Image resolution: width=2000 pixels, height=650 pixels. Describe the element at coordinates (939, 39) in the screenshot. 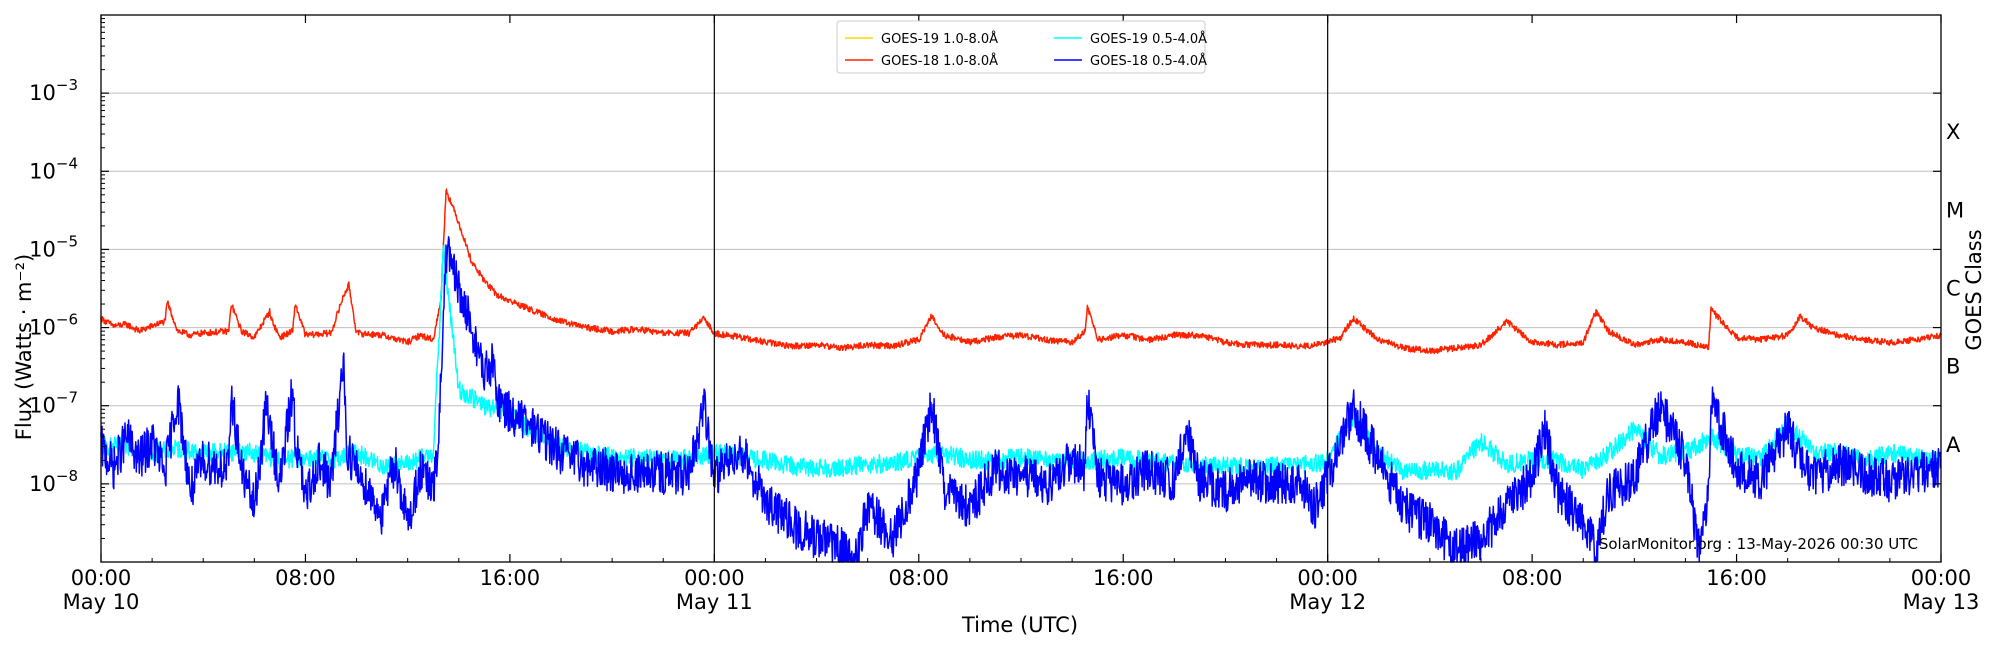

I see `legend-entry: GOES-19 1.0-8.0Å` at that location.